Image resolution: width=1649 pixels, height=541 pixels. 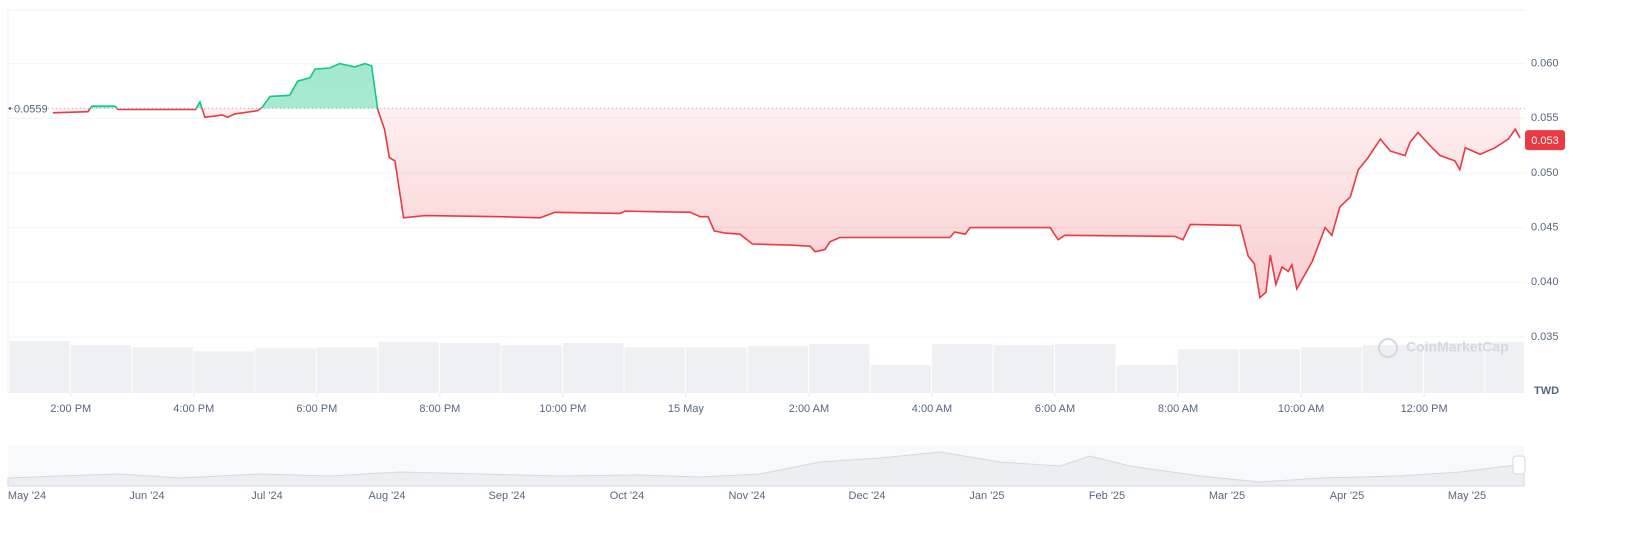 I want to click on navigator-label: Aug '24, so click(x=387, y=496).